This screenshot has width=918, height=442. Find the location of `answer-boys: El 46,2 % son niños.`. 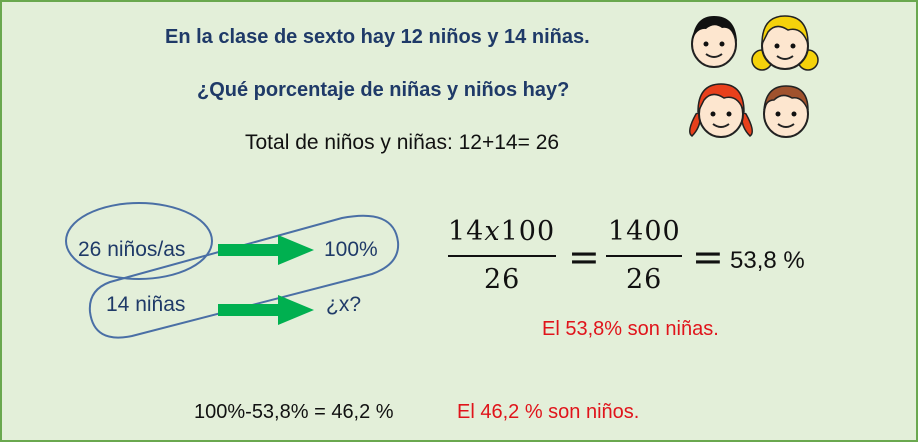

answer-boys: El 46,2 % son niños. is located at coordinates (548, 412).